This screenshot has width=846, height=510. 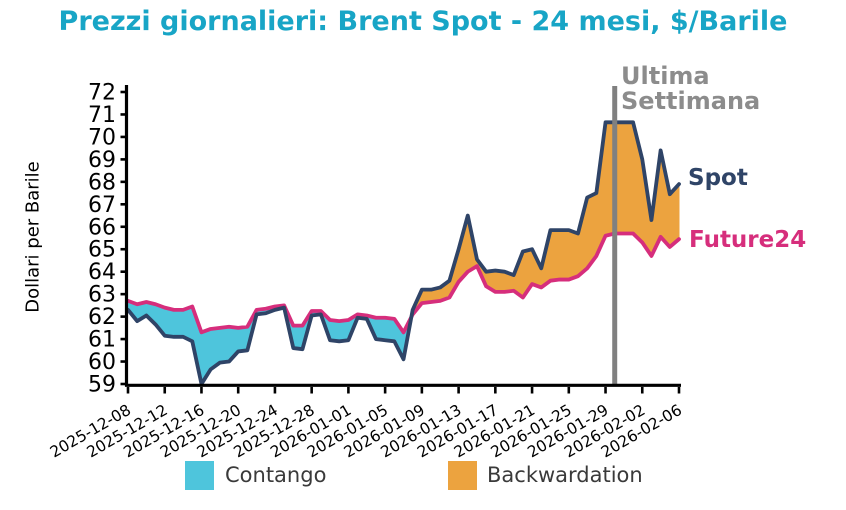 I want to click on backwardation-legend-label: Backwardation, so click(x=565, y=475).